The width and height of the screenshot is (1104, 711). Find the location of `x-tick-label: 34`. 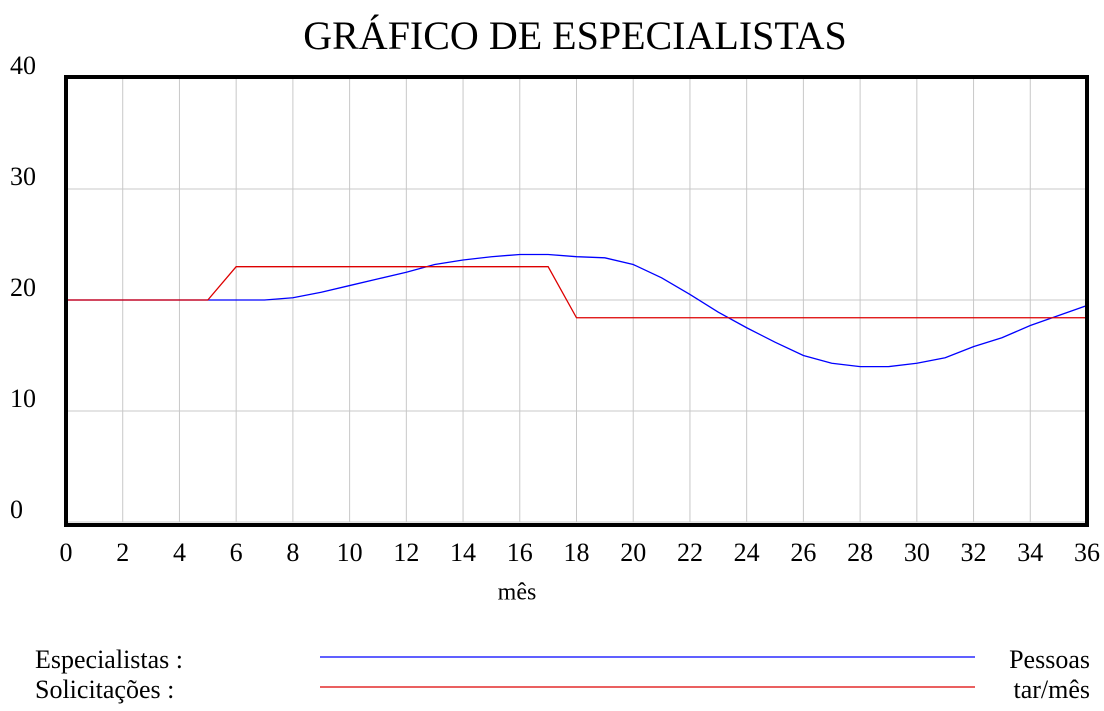

x-tick-label: 34 is located at coordinates (1030, 552).